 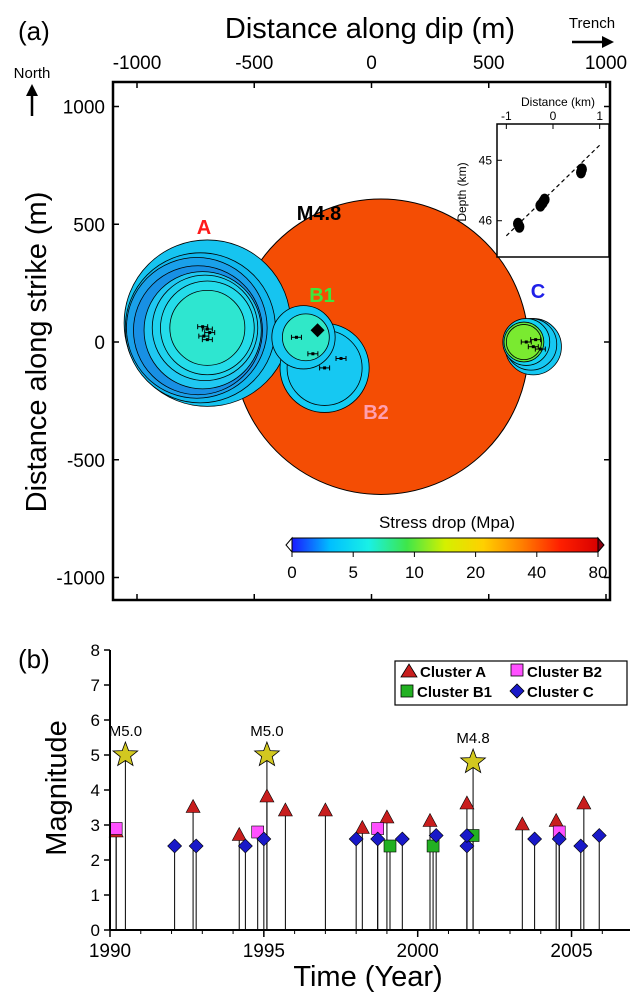 What do you see at coordinates (84, 108) in the screenshot?
I see `panel-a-ytick: 1000` at bounding box center [84, 108].